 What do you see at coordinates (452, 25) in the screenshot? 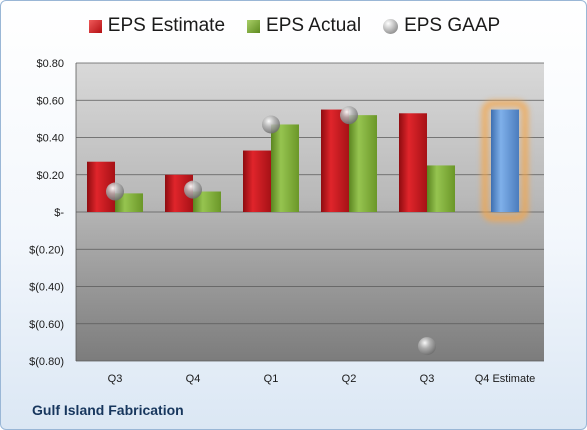
I see `legend-label-gaap: EPS GAAP` at bounding box center [452, 25].